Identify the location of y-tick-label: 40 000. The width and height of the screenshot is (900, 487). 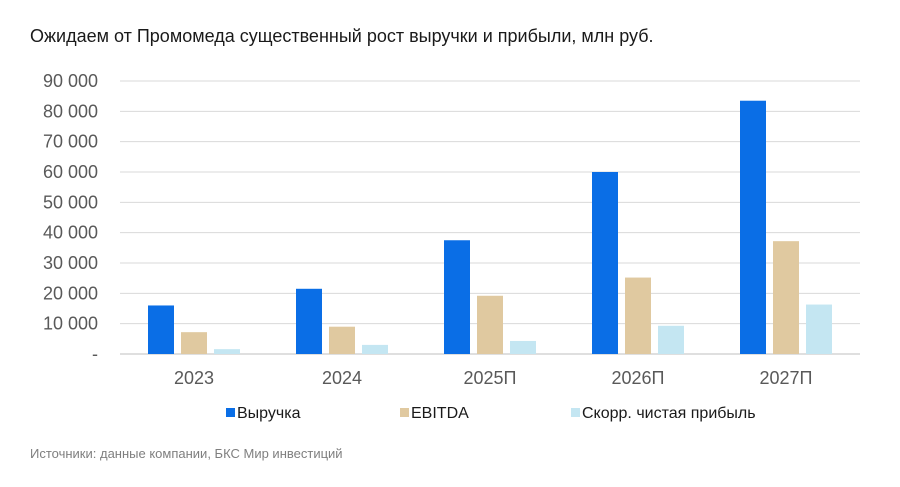
(70, 233).